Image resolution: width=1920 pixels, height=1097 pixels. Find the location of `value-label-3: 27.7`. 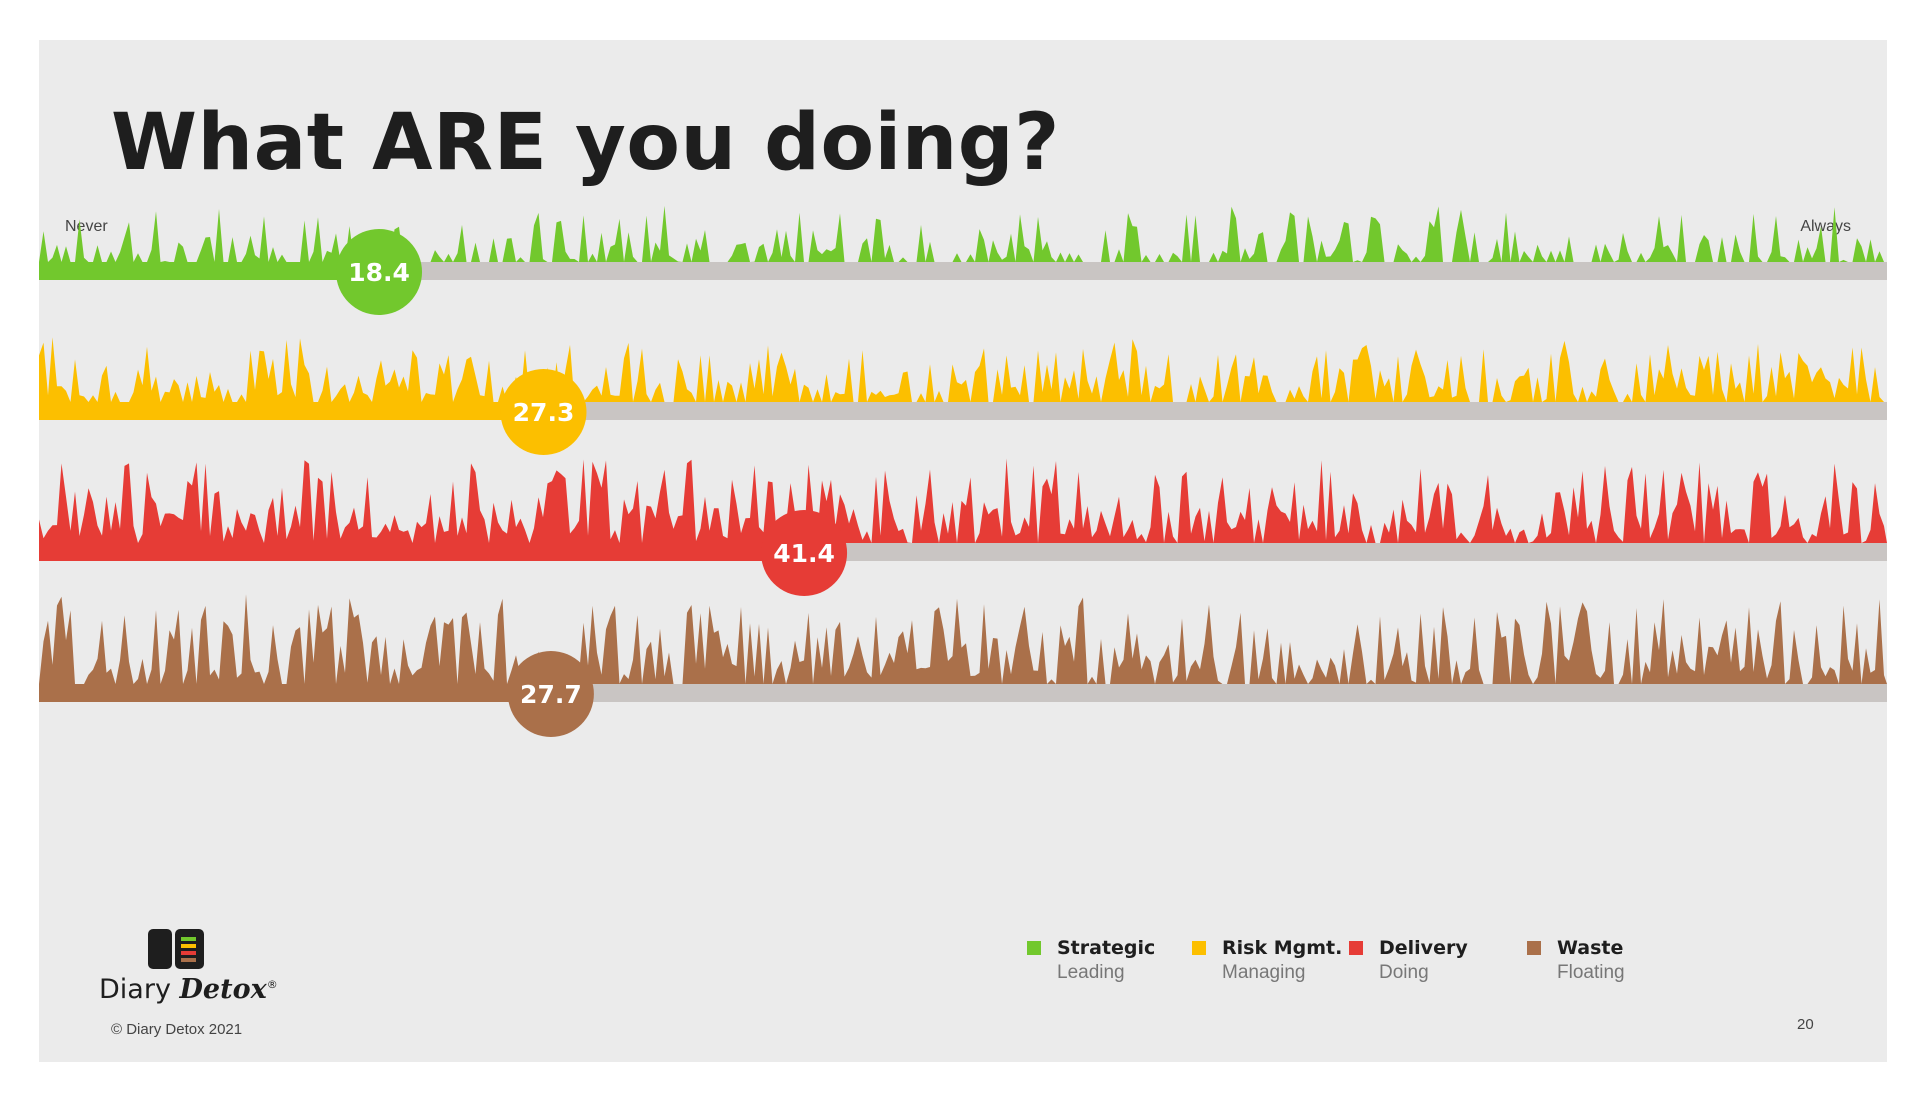

value-label-3: 27.7 is located at coordinates (551, 694).